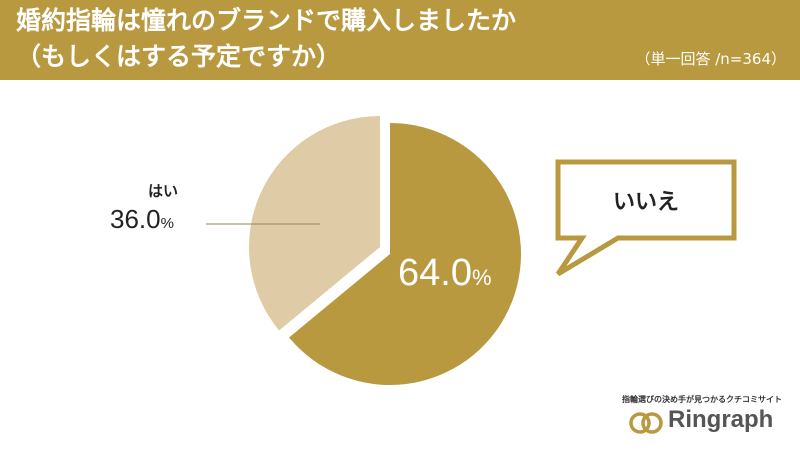 This screenshot has width=800, height=450. What do you see at coordinates (645, 202) in the screenshot?
I see `label-no-category: いいえ` at bounding box center [645, 202].